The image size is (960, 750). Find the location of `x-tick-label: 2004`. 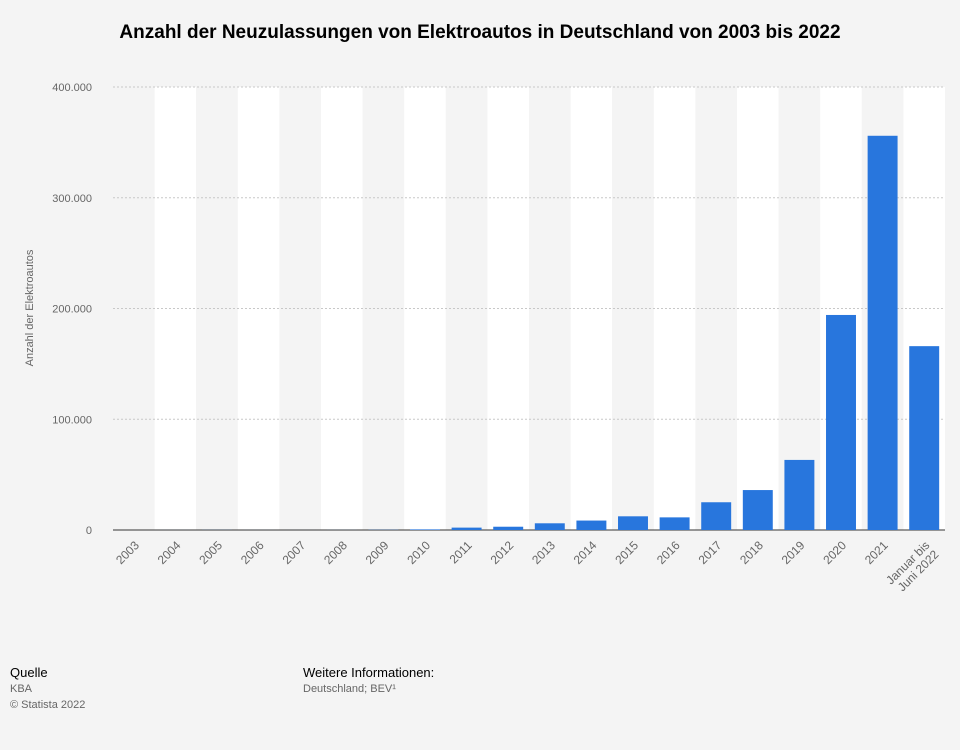

x-tick-label: 2004 is located at coordinates (169, 552).